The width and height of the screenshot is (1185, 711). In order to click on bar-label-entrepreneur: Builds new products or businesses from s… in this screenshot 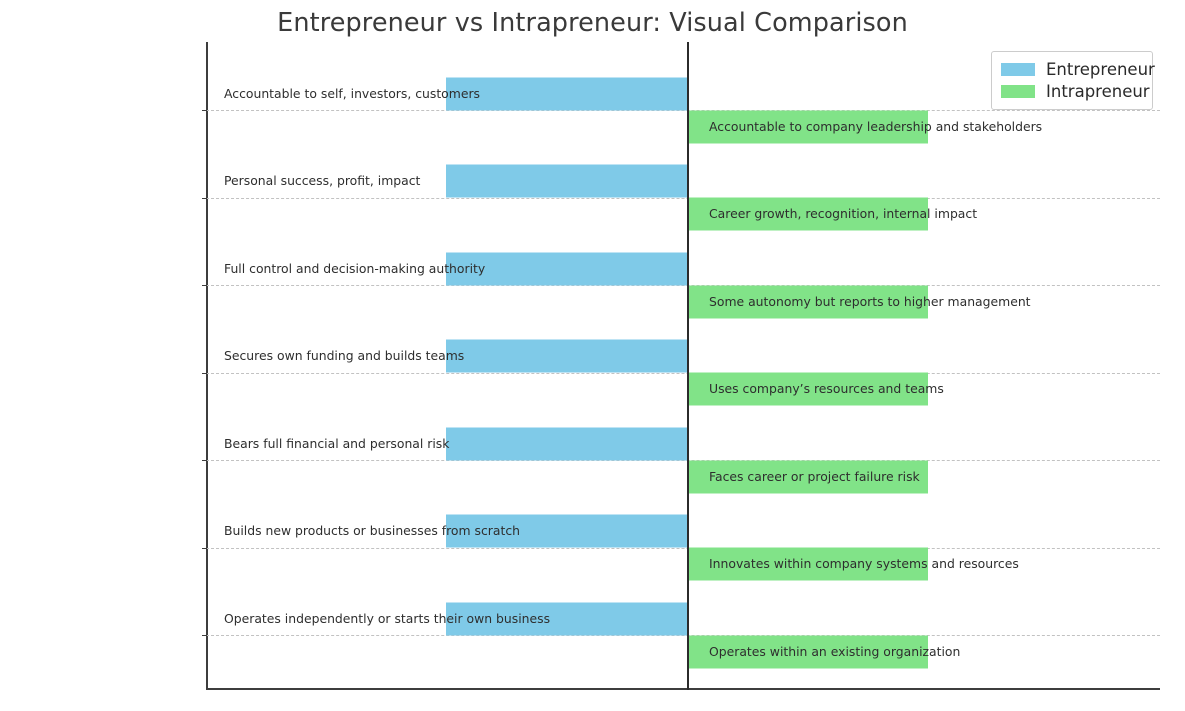, I will do `click(372, 530)`.